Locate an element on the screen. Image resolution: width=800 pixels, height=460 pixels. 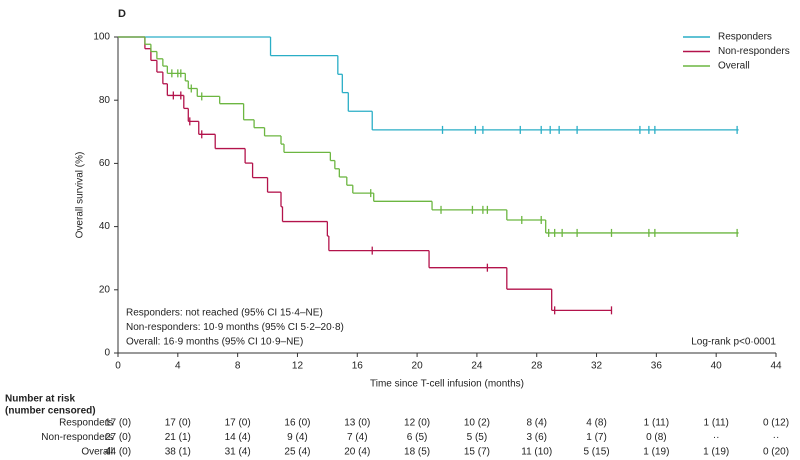
risk-cell: 38 (1) is located at coordinates (178, 452).